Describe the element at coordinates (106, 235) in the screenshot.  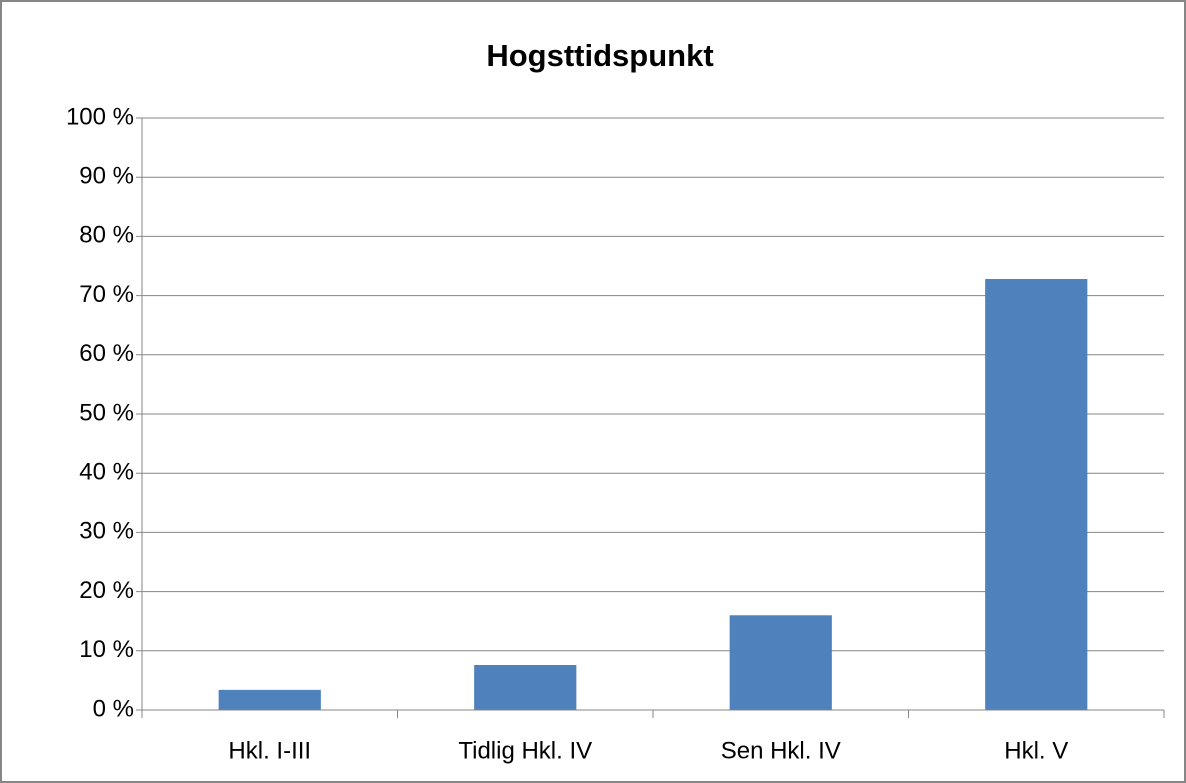
I see `y-tick-label: 80 %` at that location.